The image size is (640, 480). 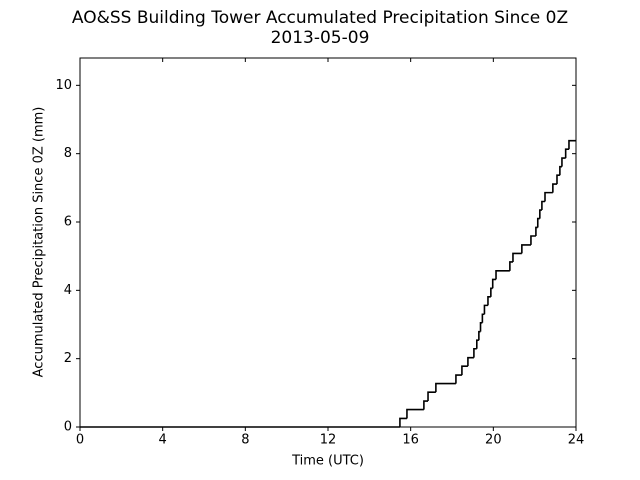 What do you see at coordinates (68, 222) in the screenshot?
I see `y-tick-label: 6` at bounding box center [68, 222].